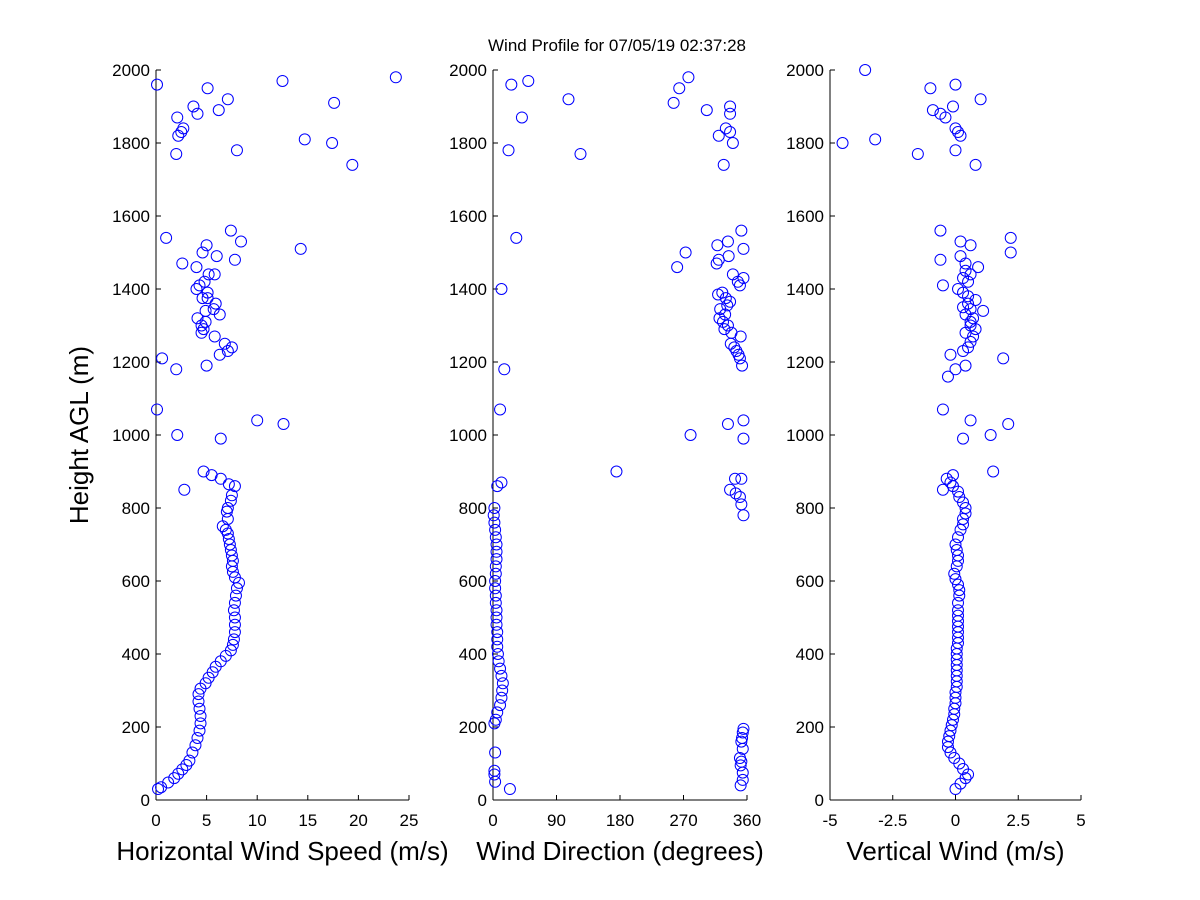 Image resolution: width=1200 pixels, height=900 pixels. What do you see at coordinates (620, 851) in the screenshot?
I see `direction-x-axis-label: Wind Direction (degrees)` at bounding box center [620, 851].